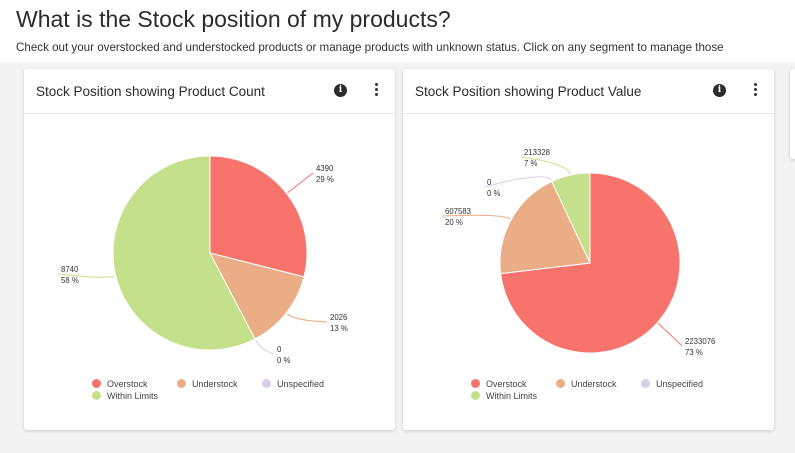 The width and height of the screenshot is (795, 453). Describe the element at coordinates (792, 114) in the screenshot. I see `next-card-edge` at that location.